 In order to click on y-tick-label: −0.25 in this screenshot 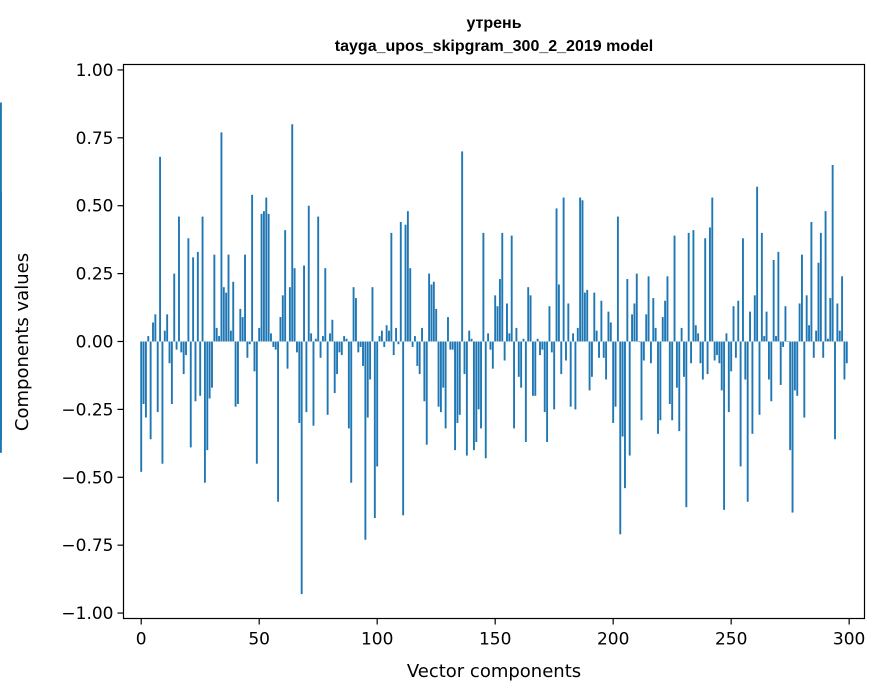, I will do `click(87, 410)`.